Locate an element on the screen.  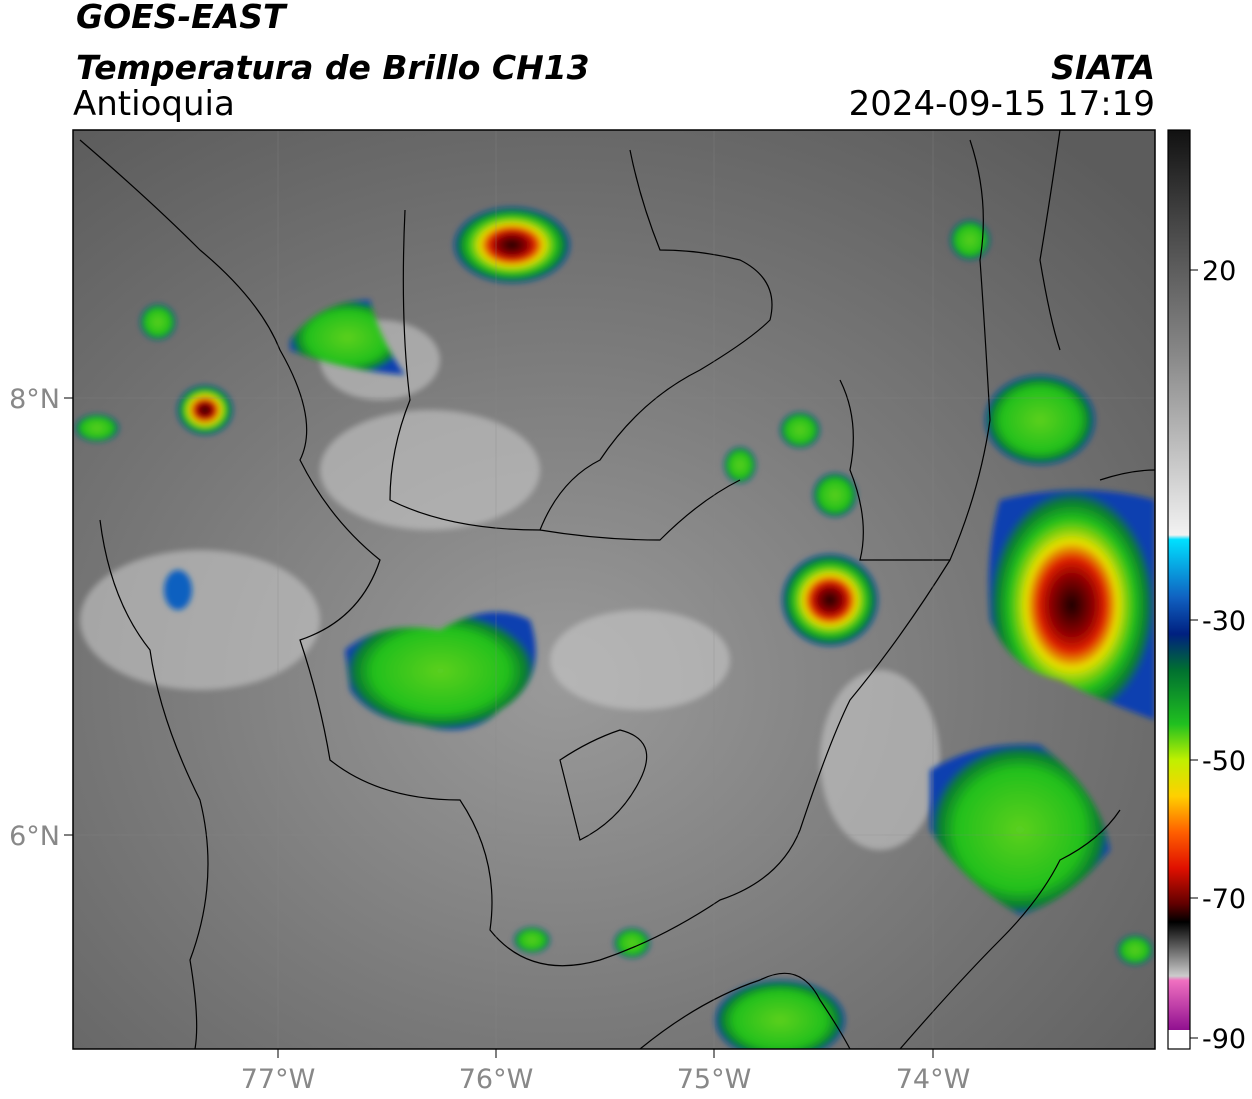
colorbar-low-end is located at coordinates (1179, 1039).